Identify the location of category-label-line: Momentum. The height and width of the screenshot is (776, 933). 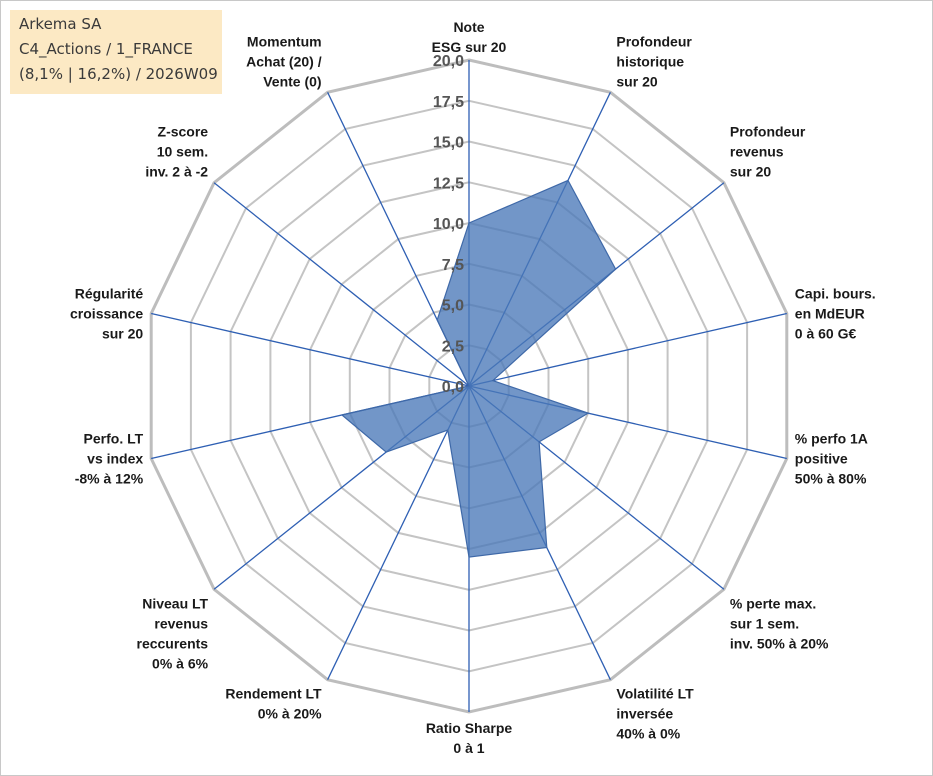
(284, 41).